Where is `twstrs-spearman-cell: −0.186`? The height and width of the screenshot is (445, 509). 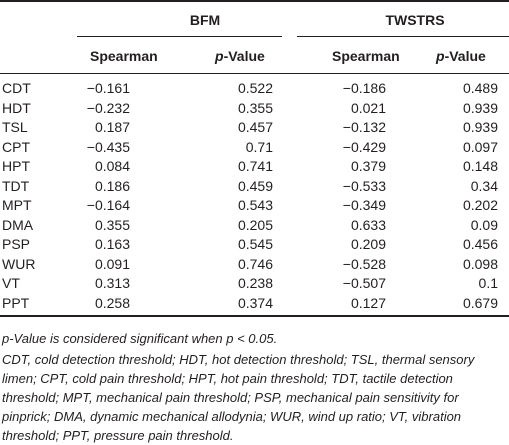 twstrs-spearman-cell: −0.186 is located at coordinates (364, 88).